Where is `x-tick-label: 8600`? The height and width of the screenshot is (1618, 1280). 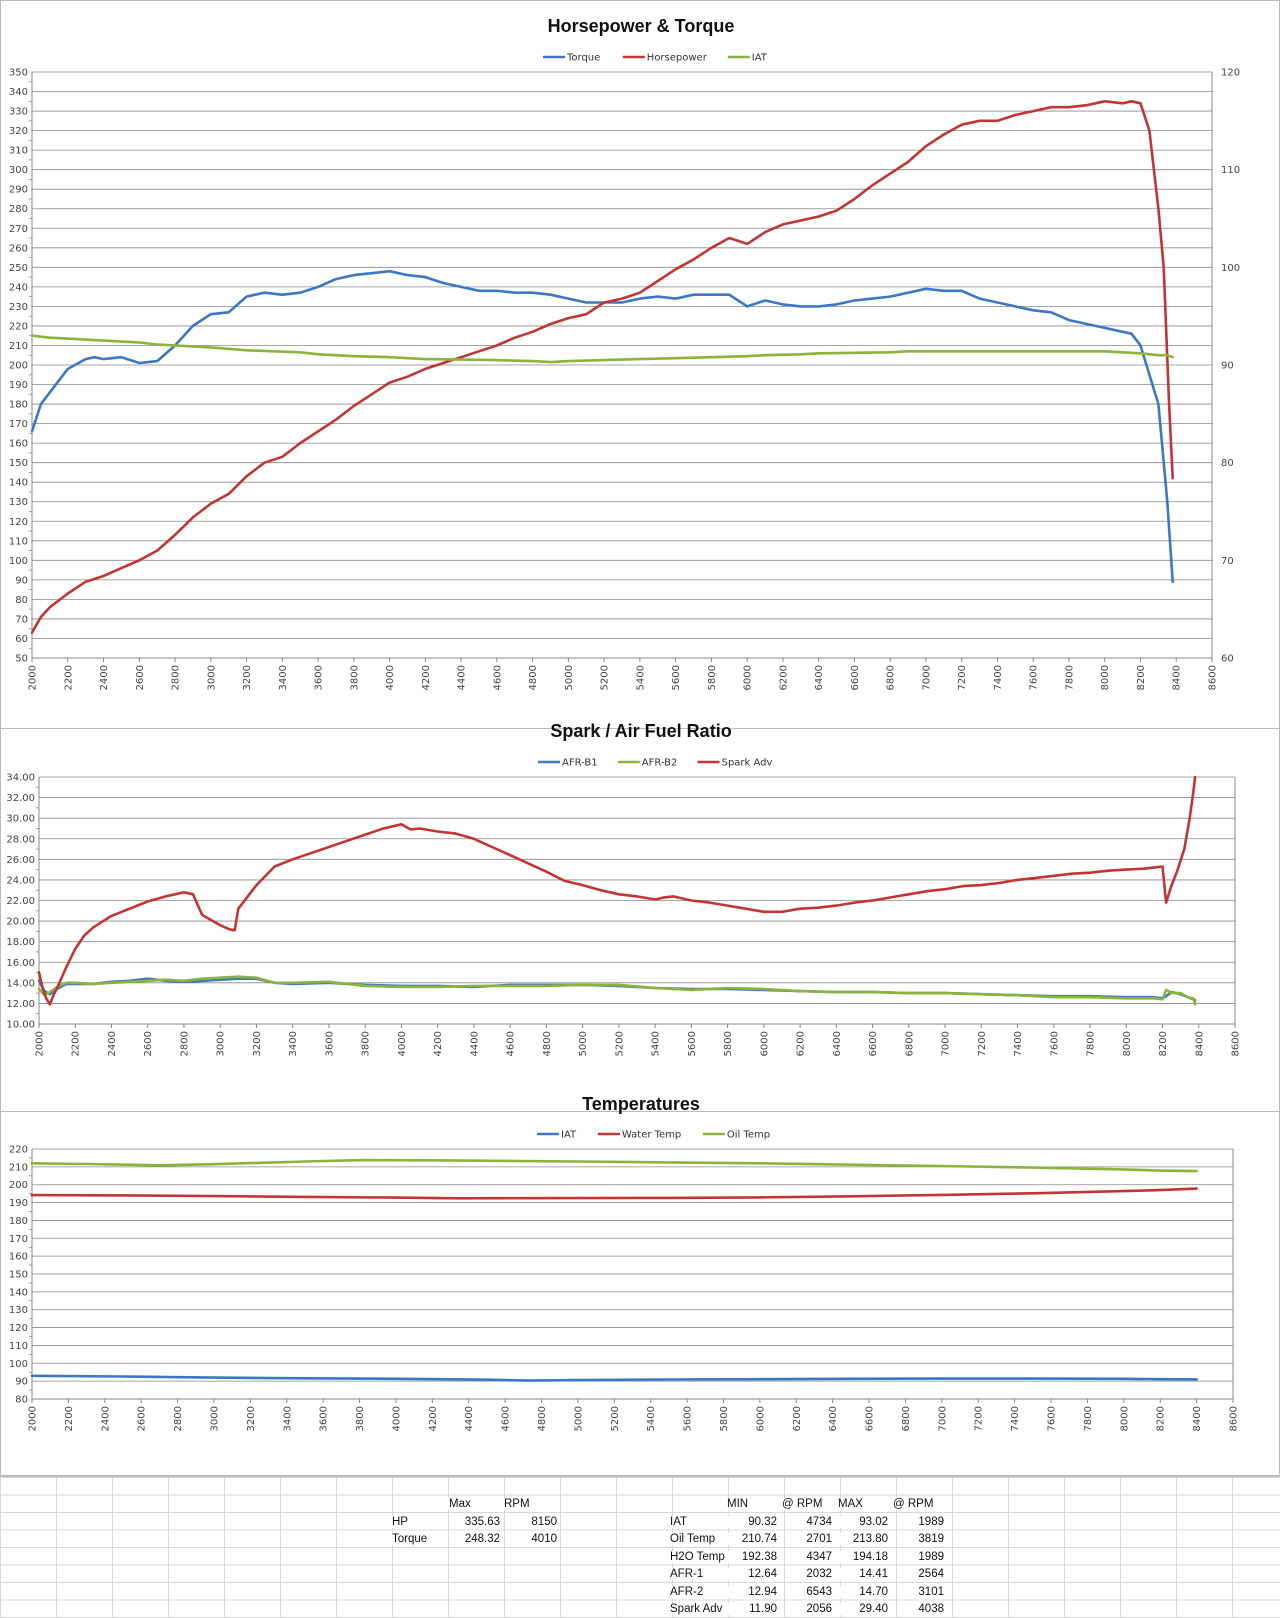 x-tick-label: 8600 is located at coordinates (1213, 677).